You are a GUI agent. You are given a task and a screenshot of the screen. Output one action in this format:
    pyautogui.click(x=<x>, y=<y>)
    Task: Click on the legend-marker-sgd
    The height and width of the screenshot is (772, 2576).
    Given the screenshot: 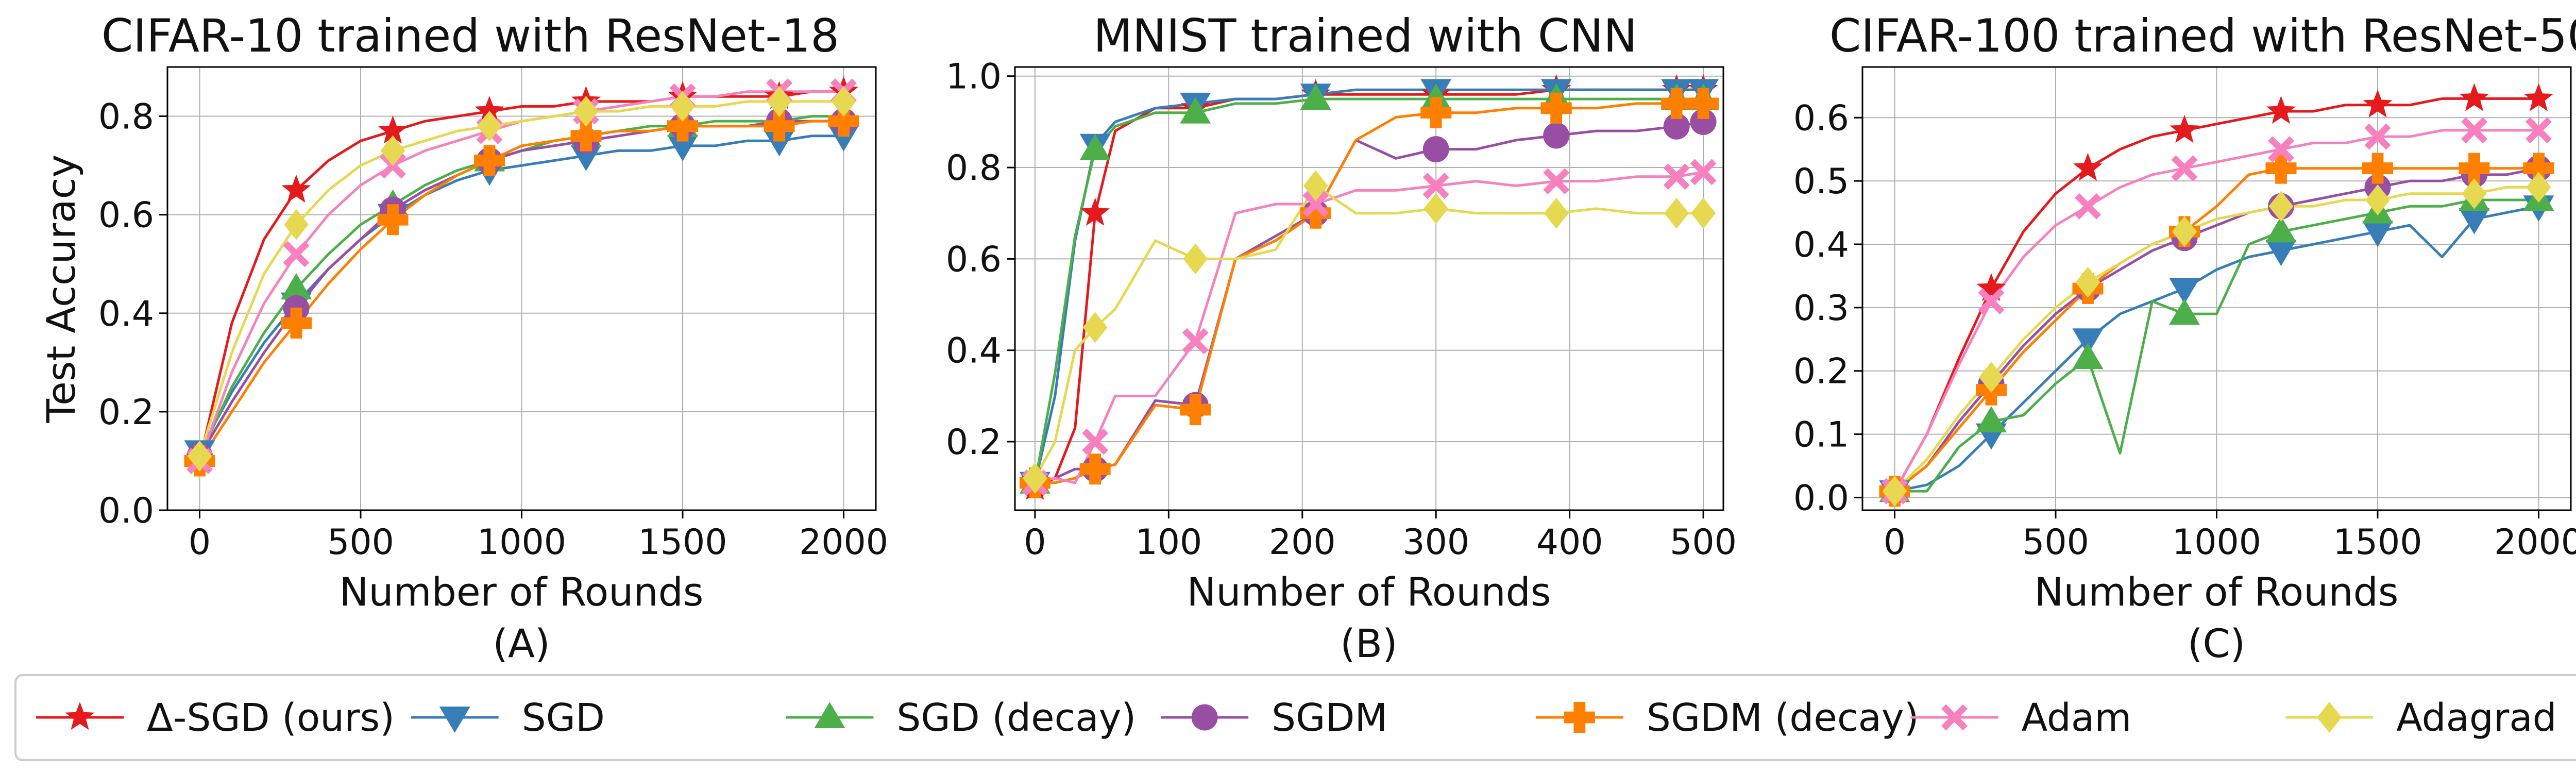 What is the action you would take?
    pyautogui.click(x=454, y=720)
    